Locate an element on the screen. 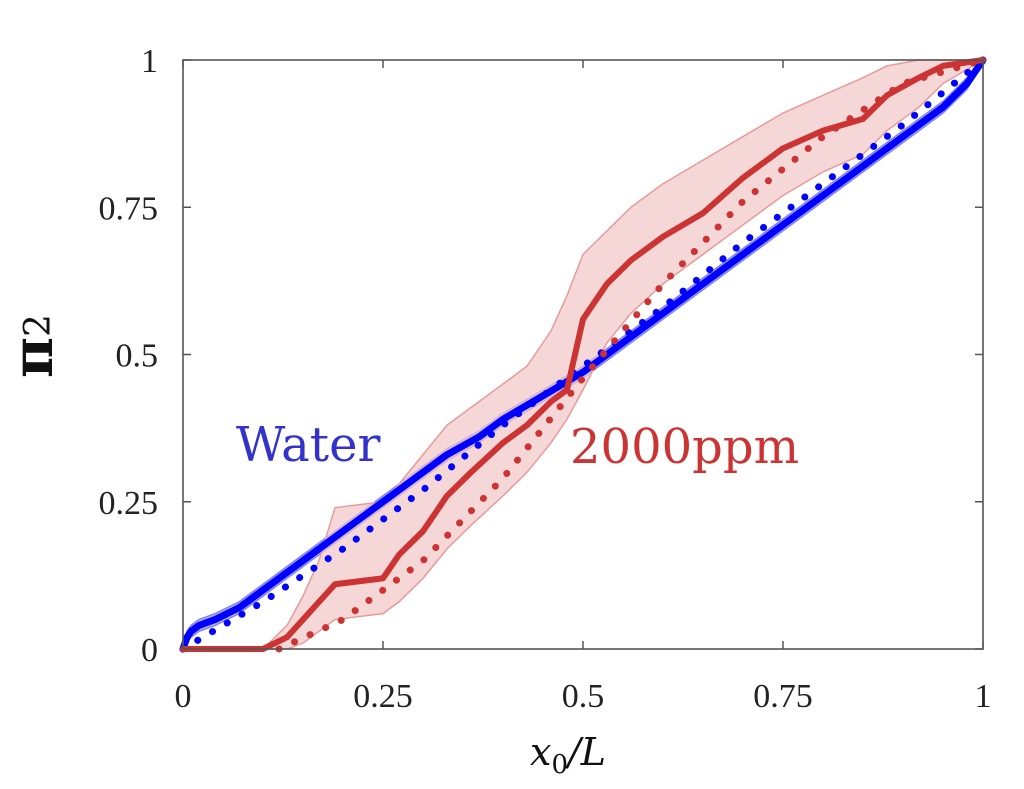 This screenshot has width=1024, height=789. x-tick-label: 0.75 is located at coordinates (783, 696).